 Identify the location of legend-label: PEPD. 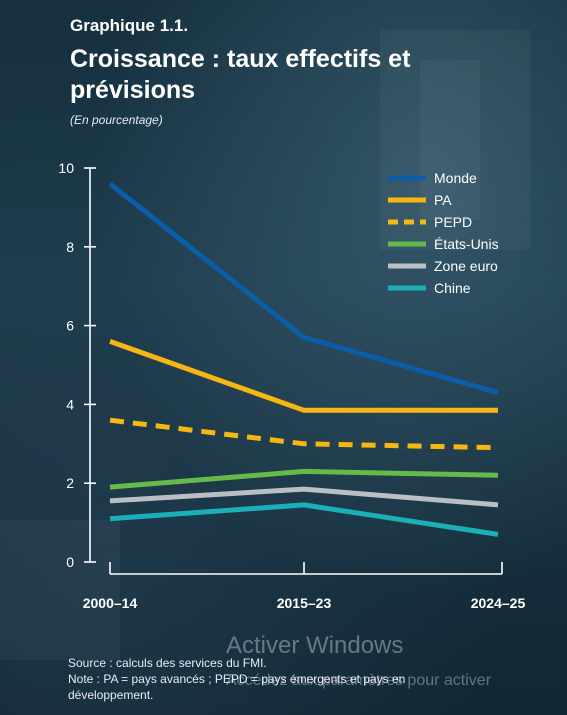
(453, 222).